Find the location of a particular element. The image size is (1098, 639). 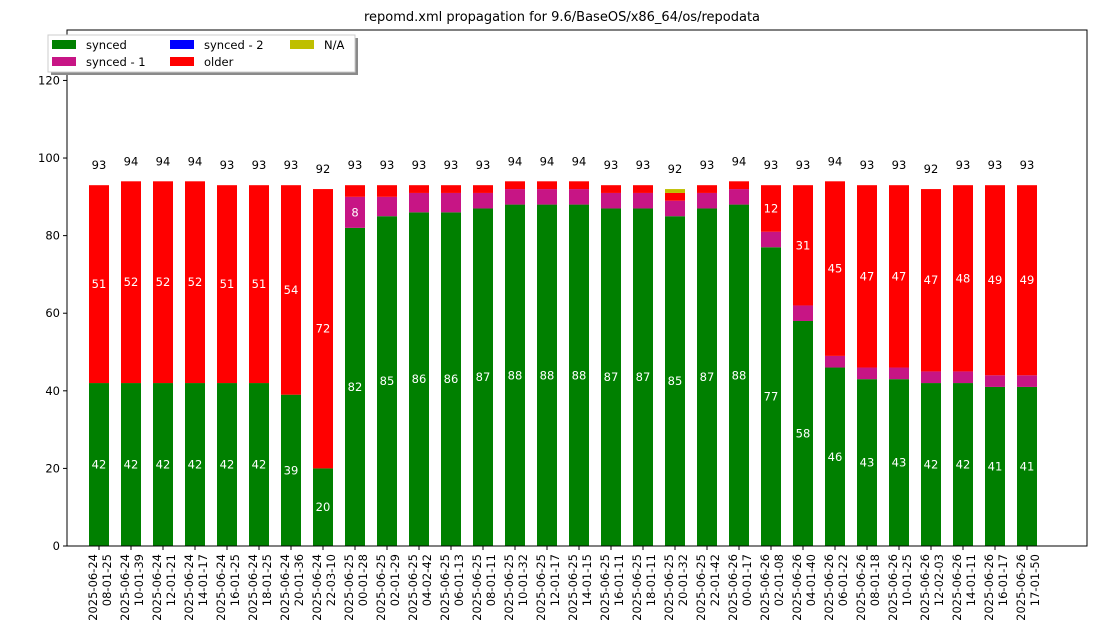

x-tick-label-time: 12-01-21 is located at coordinates (171, 580).